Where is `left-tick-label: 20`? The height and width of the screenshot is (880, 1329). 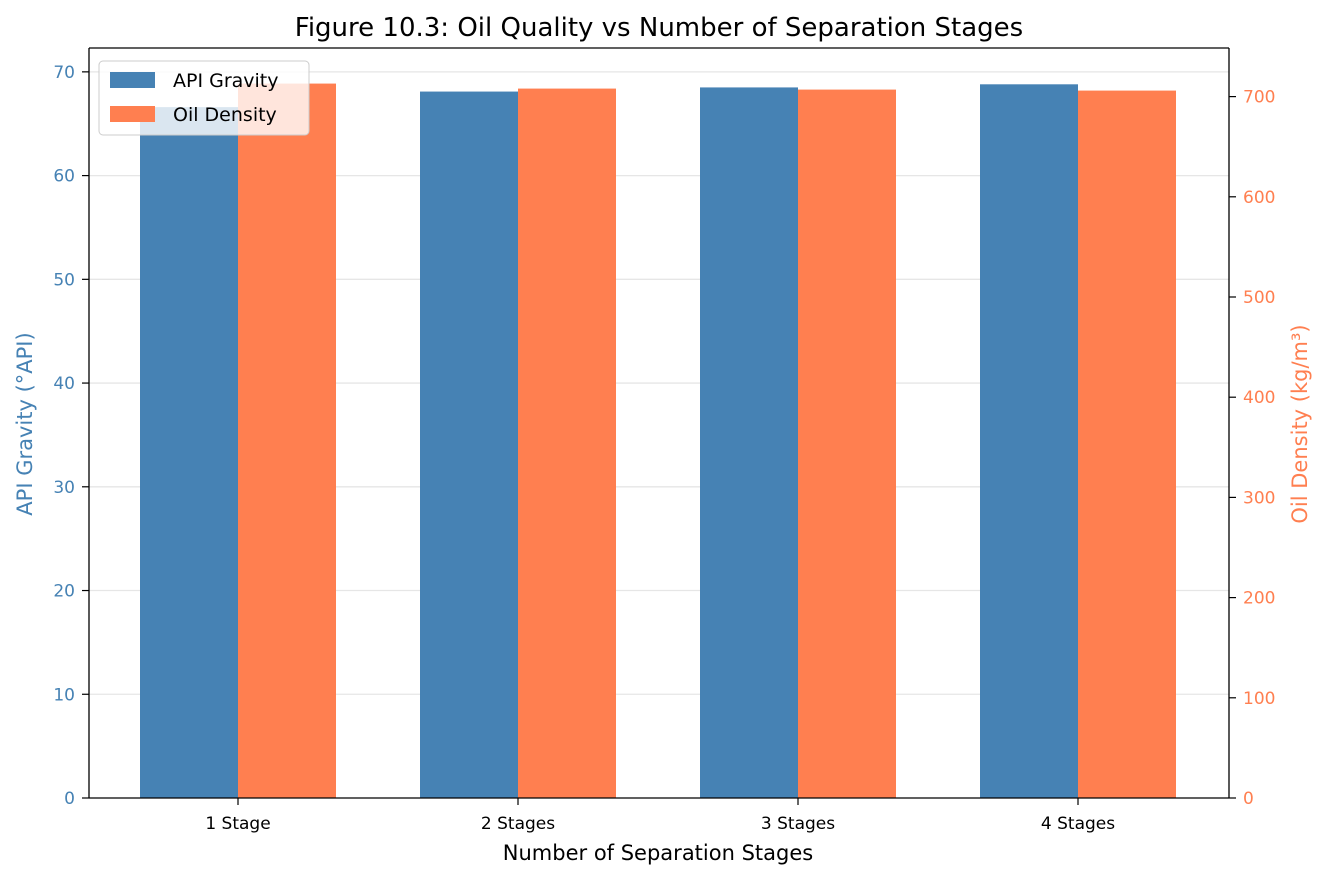 left-tick-label: 20 is located at coordinates (64, 592).